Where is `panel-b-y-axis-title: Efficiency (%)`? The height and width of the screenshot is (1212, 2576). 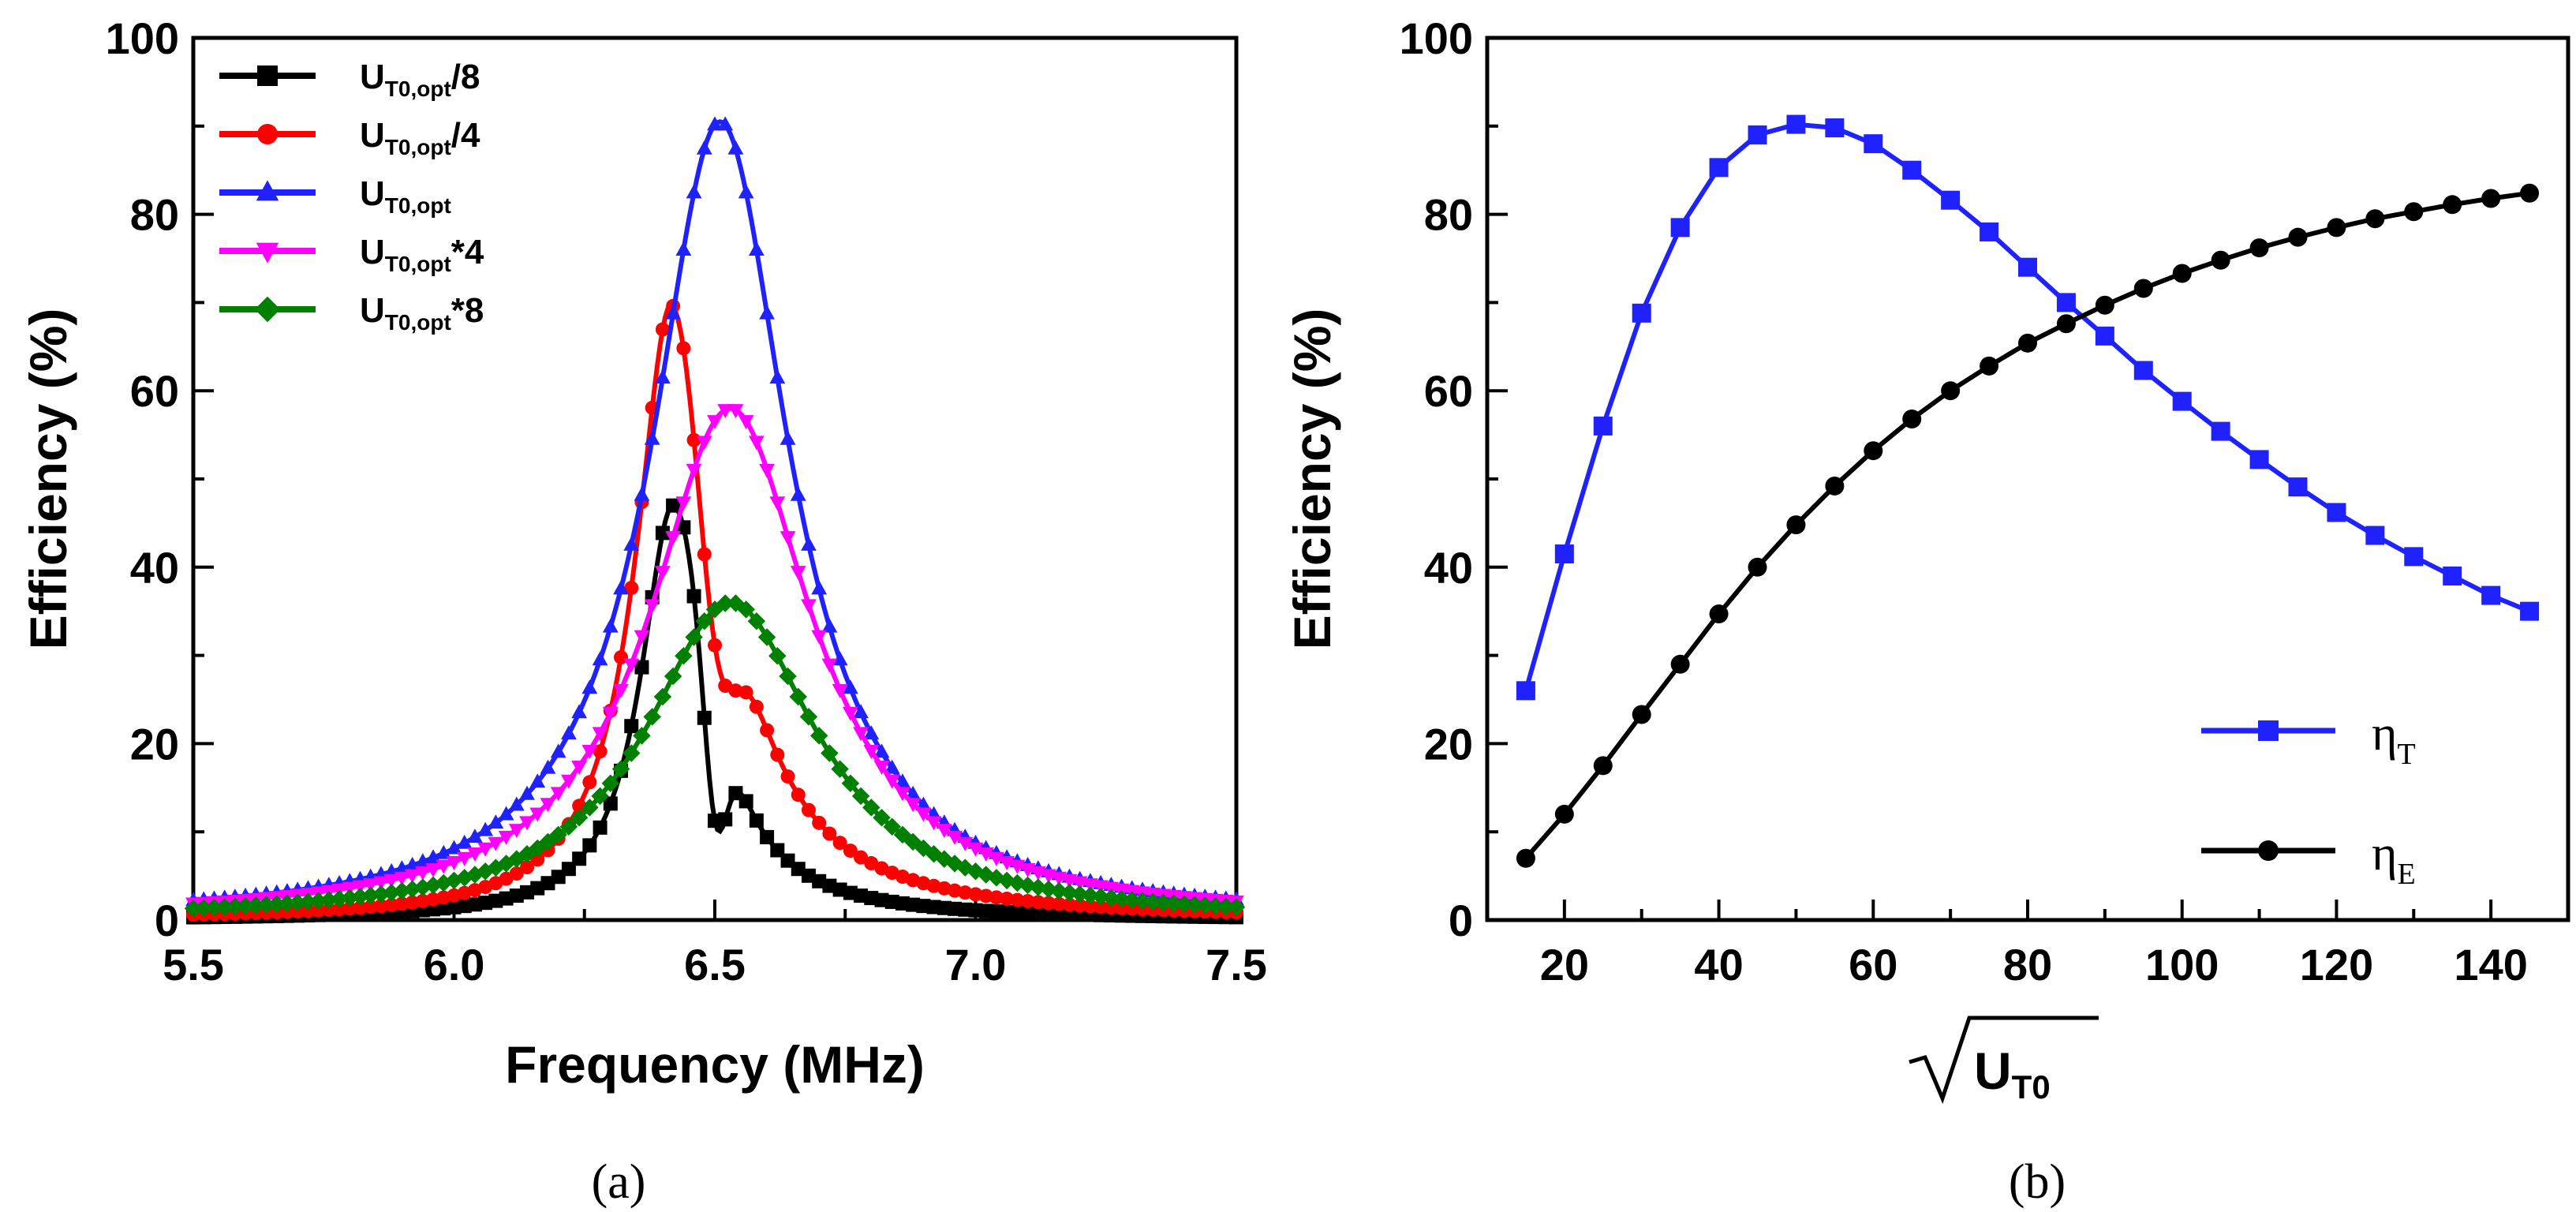
panel-b-y-axis-title: Efficiency (%) is located at coordinates (1312, 479).